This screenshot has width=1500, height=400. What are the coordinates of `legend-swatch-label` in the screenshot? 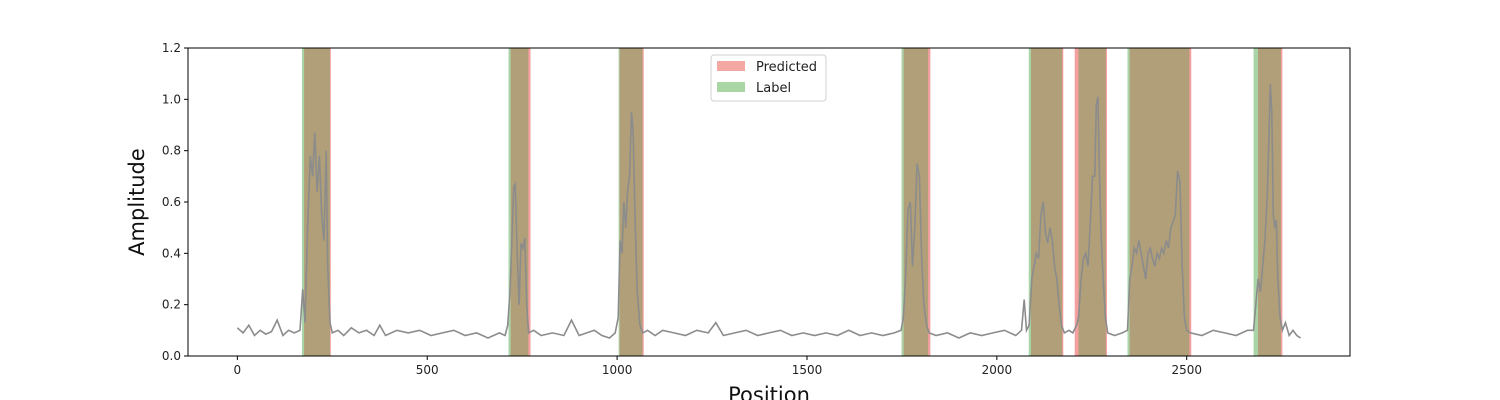 It's located at (731, 87).